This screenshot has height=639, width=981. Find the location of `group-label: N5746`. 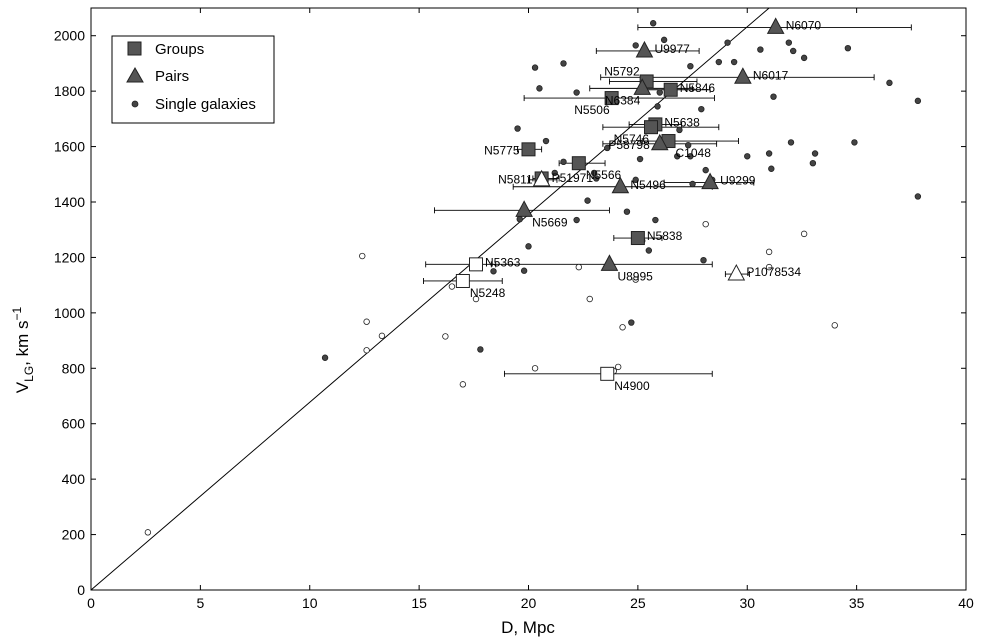

group-label: N5746 is located at coordinates (632, 139).